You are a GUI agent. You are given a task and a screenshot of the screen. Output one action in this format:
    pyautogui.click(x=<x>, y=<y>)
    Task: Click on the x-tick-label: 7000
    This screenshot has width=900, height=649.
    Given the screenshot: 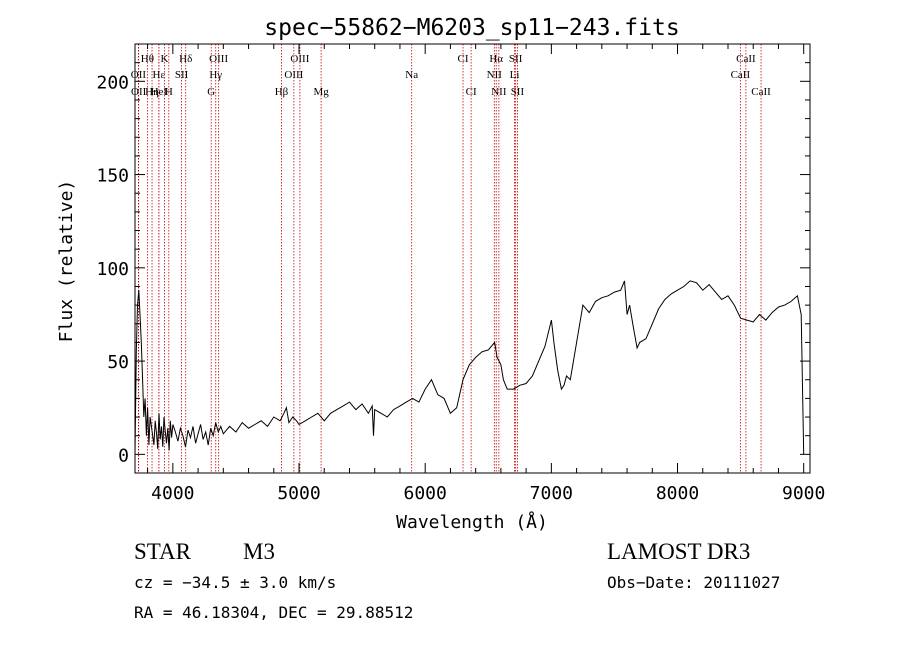 What is the action you would take?
    pyautogui.click(x=551, y=493)
    